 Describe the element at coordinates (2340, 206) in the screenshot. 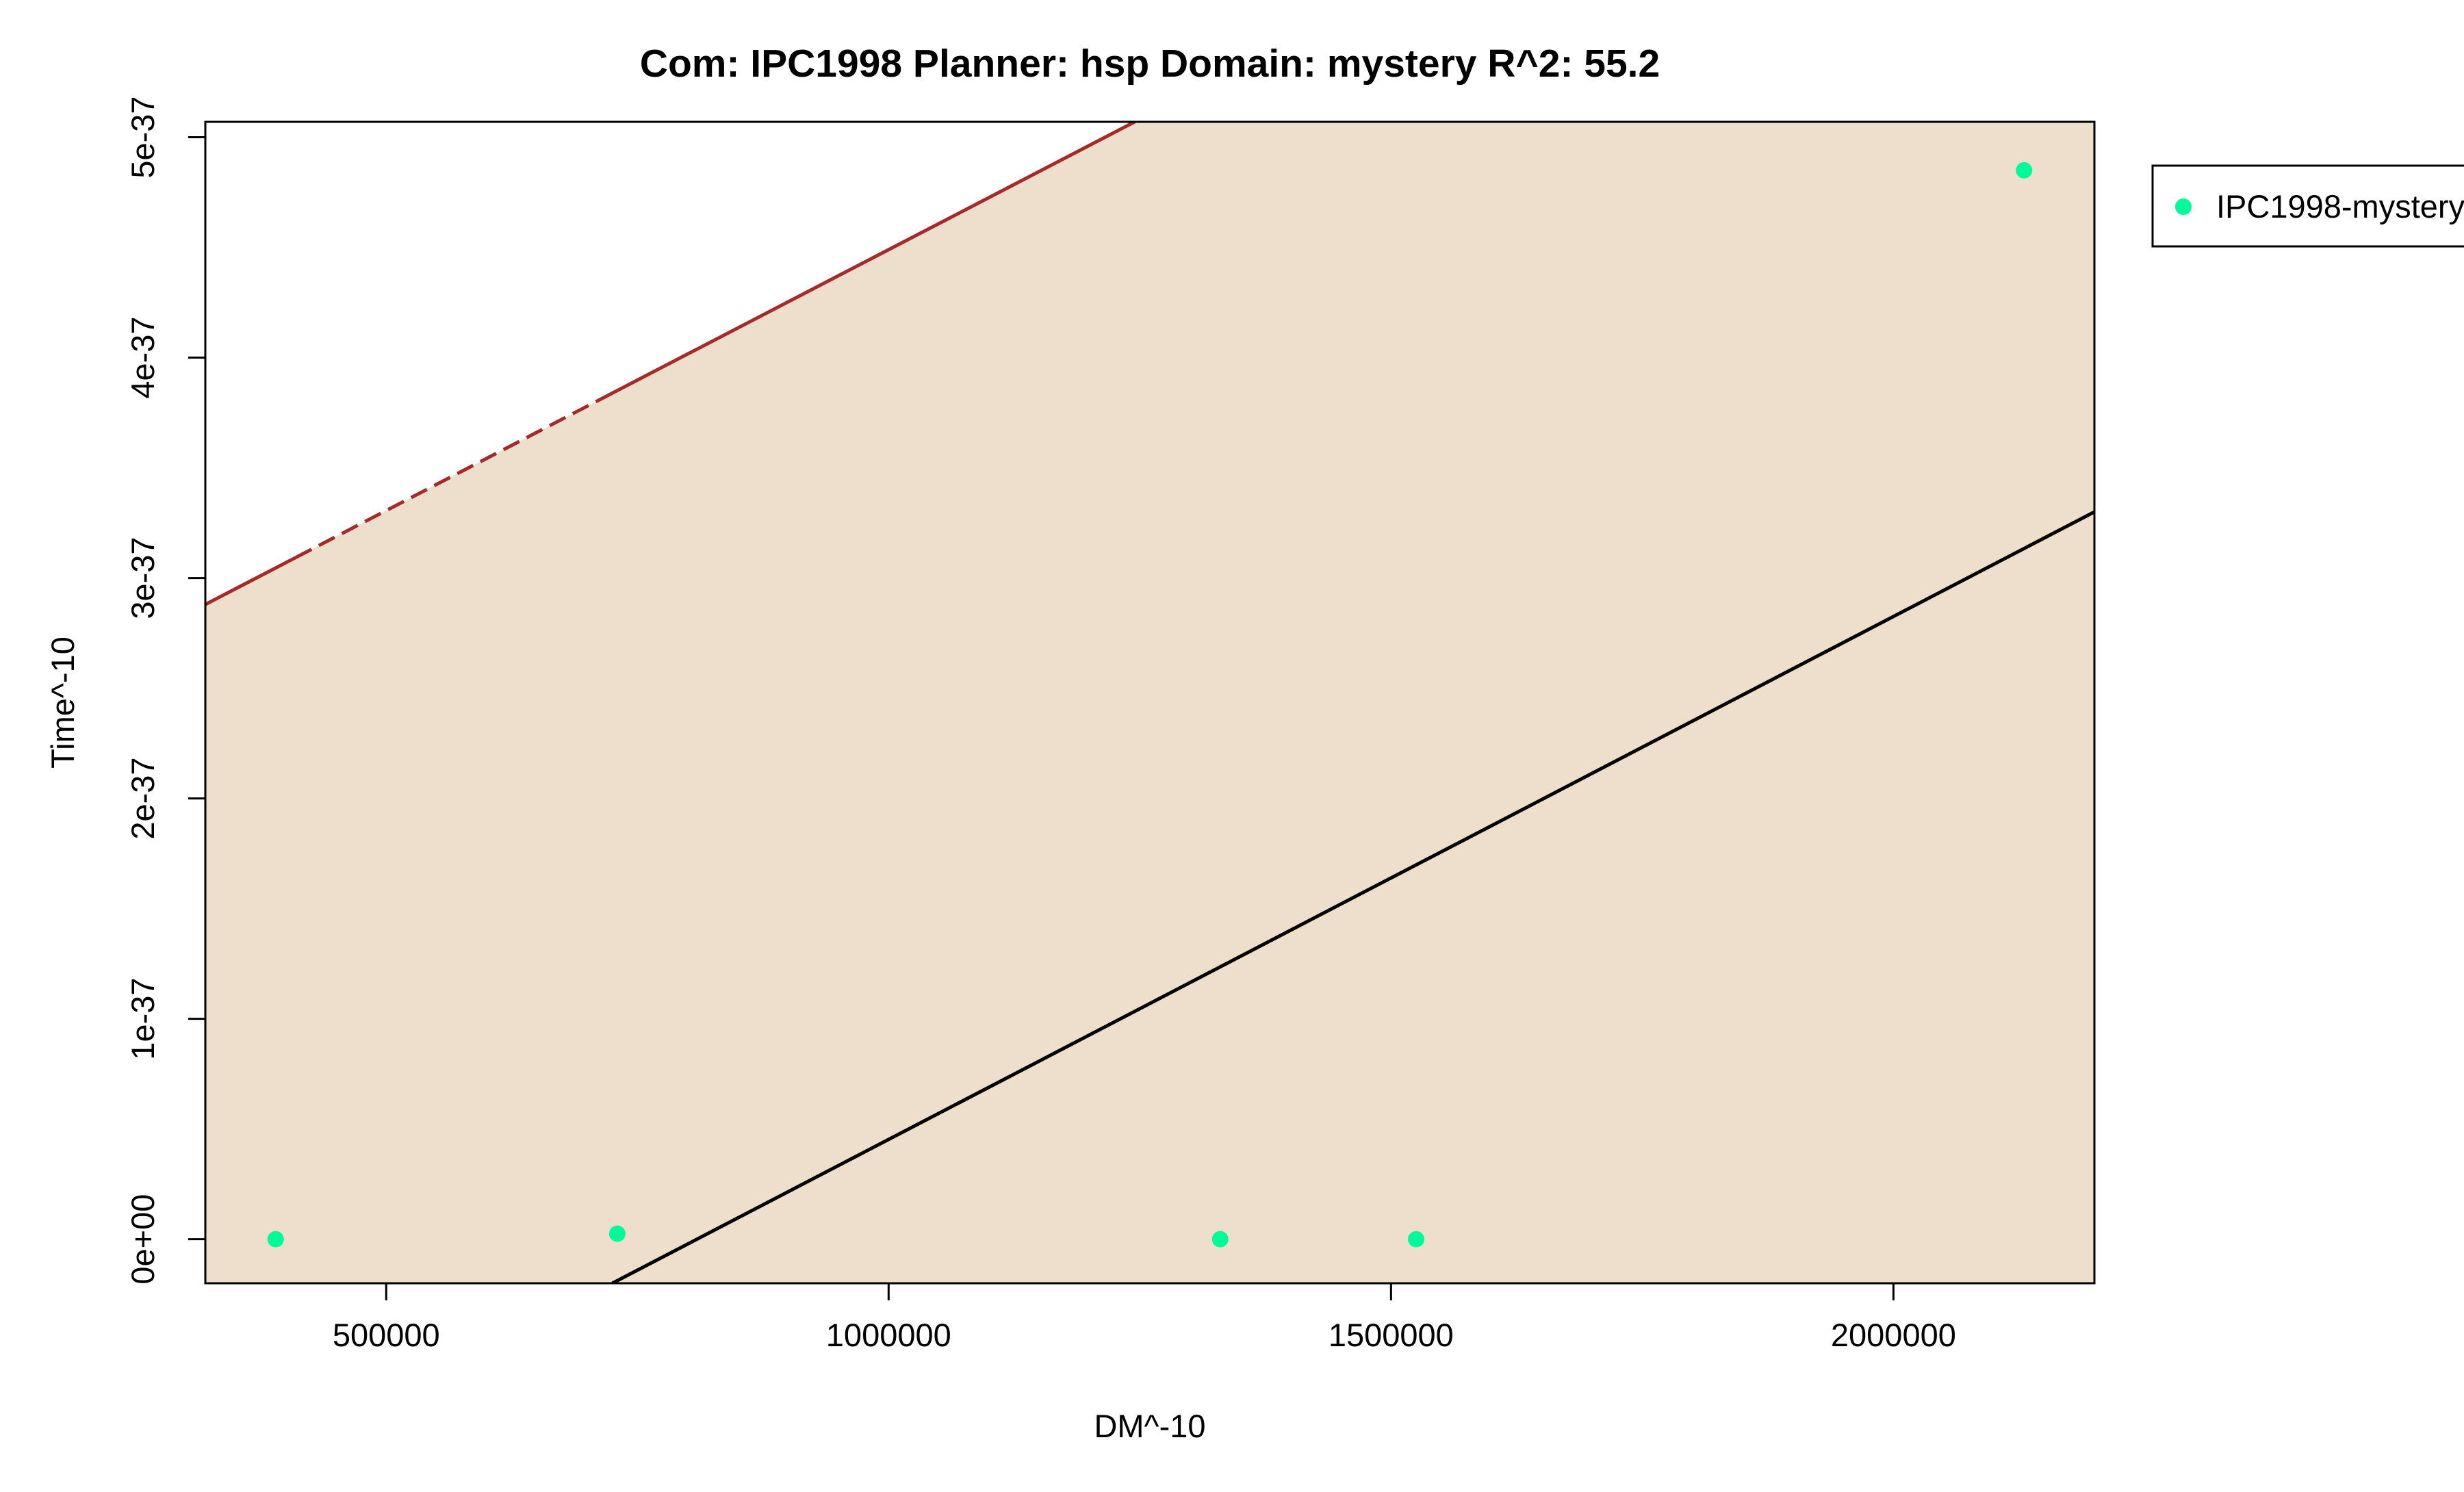

I see `legend-label-ipc1998-mystery: IPC1998-mystery` at that location.